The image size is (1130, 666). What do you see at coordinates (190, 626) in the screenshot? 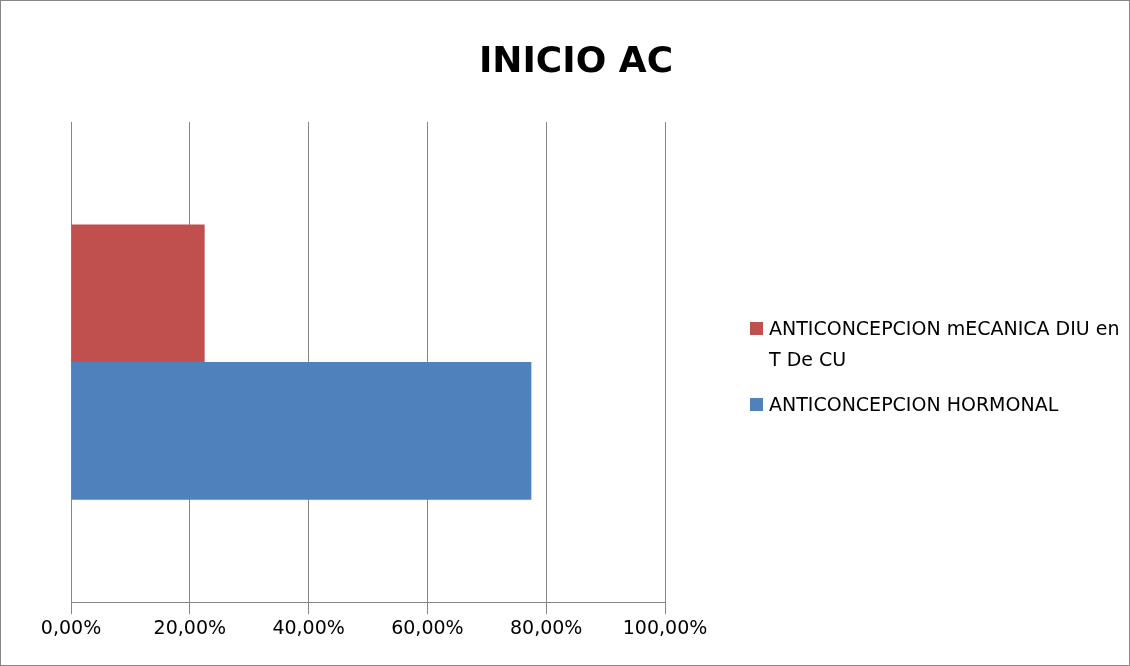
I see `x-tick-label: 20,00%` at bounding box center [190, 626].